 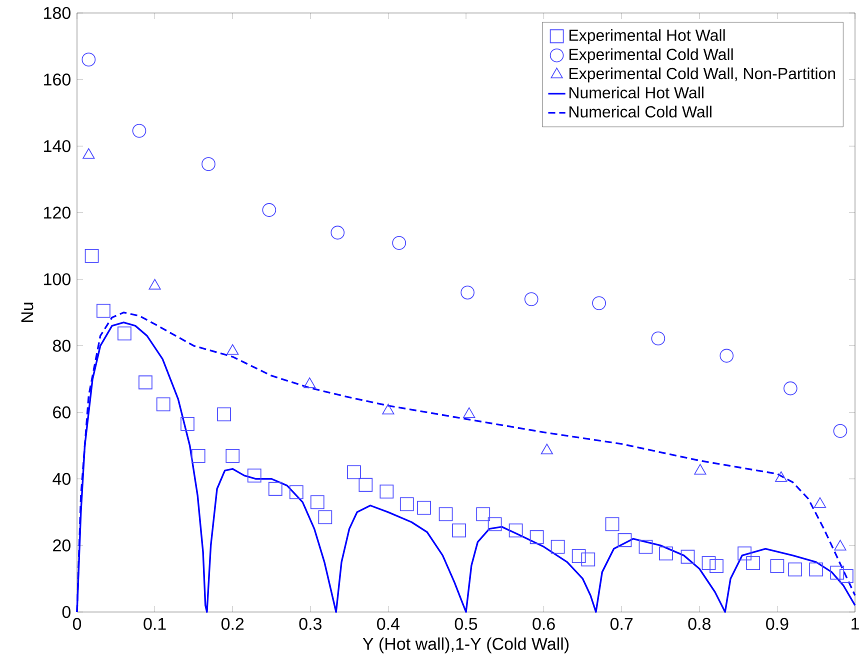 What do you see at coordinates (77, 624) in the screenshot?
I see `x-tick-label: 0` at bounding box center [77, 624].